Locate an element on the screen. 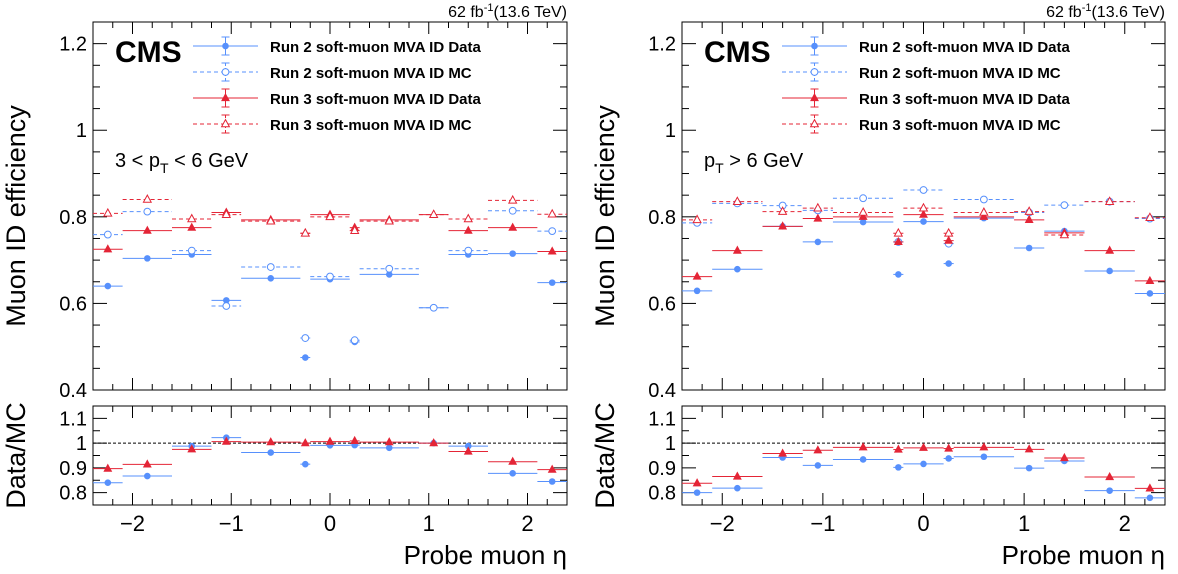 This screenshot has height=574, width=1178. x-axis-title: Probe muon η is located at coordinates (485, 555).